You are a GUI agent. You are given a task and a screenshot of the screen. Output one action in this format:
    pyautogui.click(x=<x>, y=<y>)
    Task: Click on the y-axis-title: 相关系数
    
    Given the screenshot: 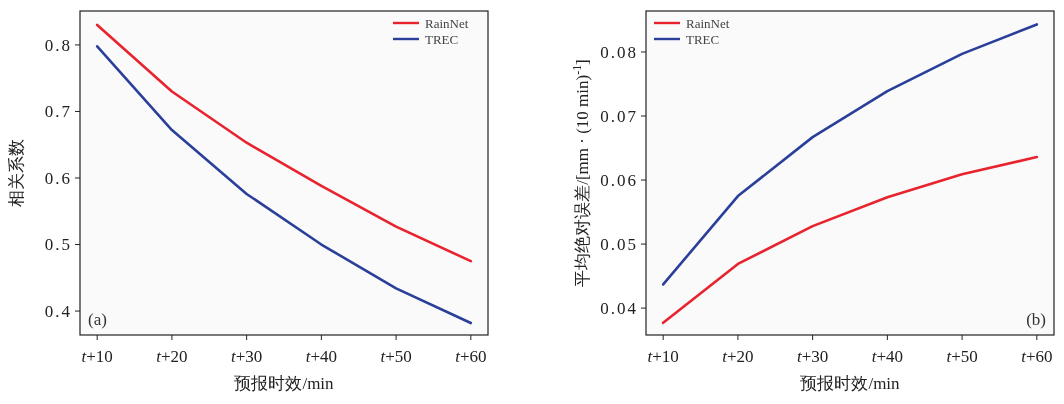 What is the action you would take?
    pyautogui.click(x=16, y=173)
    